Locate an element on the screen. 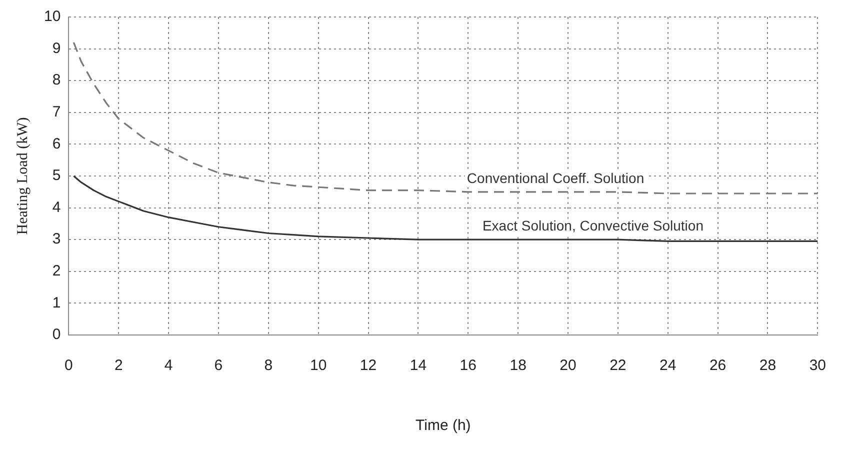 This screenshot has width=848, height=449. y-tick-label: 1 is located at coordinates (56, 303).